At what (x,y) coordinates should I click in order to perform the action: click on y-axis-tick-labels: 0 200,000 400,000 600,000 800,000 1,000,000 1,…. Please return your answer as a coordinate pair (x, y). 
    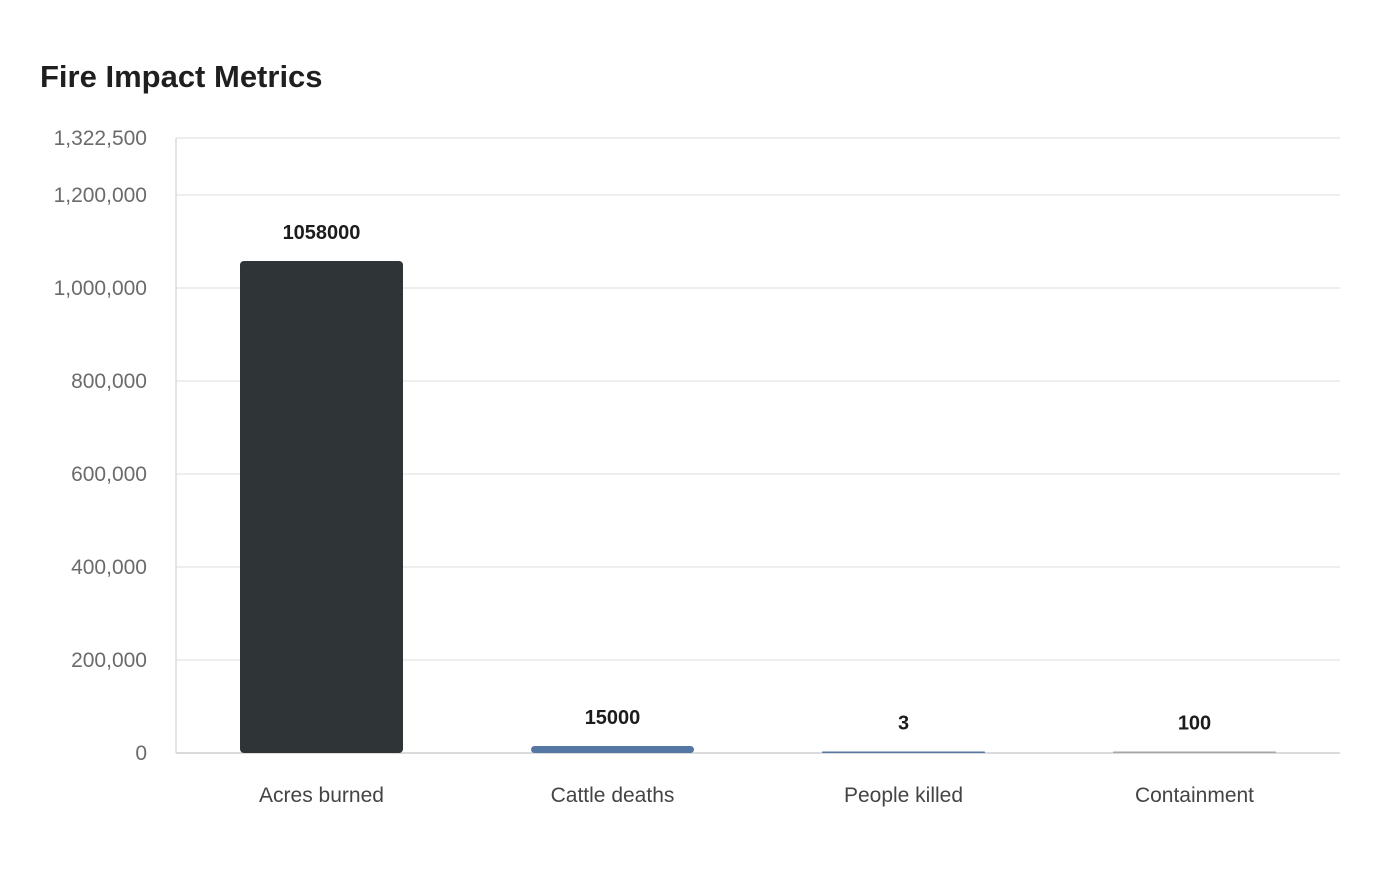
    Looking at the image, I should click on (100, 446).